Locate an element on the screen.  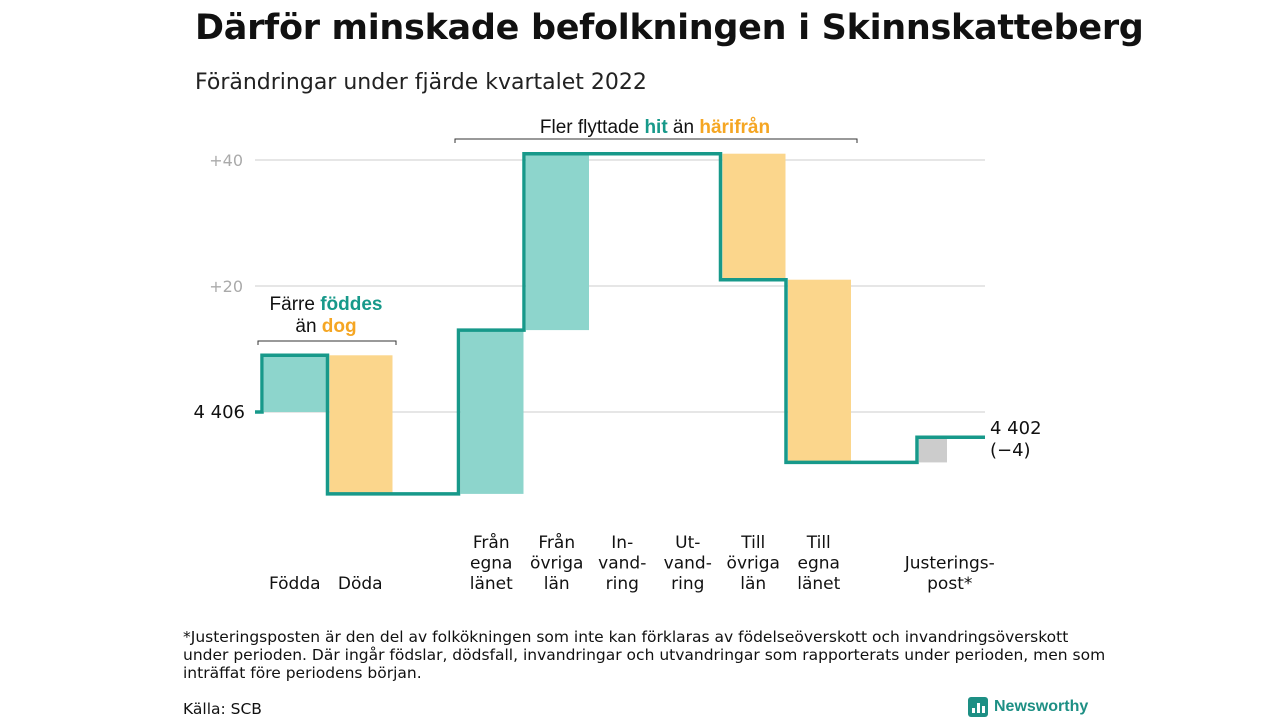
y-tick-label: +40 is located at coordinates (226, 160).